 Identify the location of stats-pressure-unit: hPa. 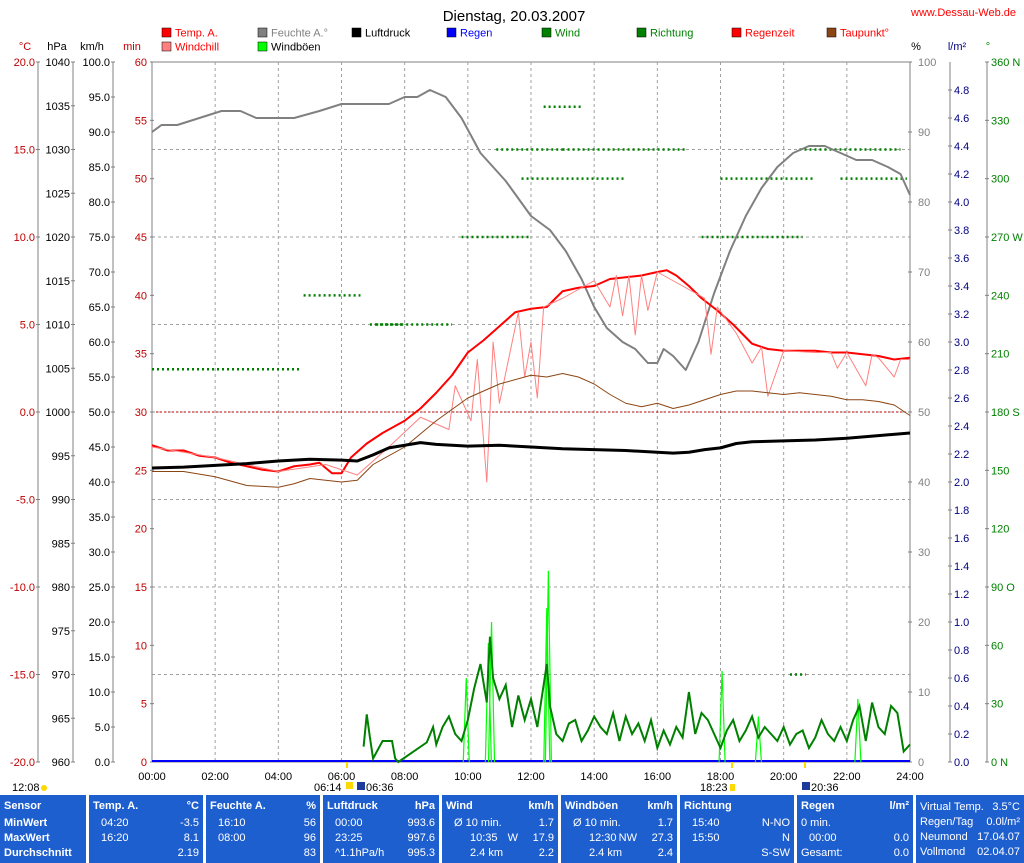
(424, 806).